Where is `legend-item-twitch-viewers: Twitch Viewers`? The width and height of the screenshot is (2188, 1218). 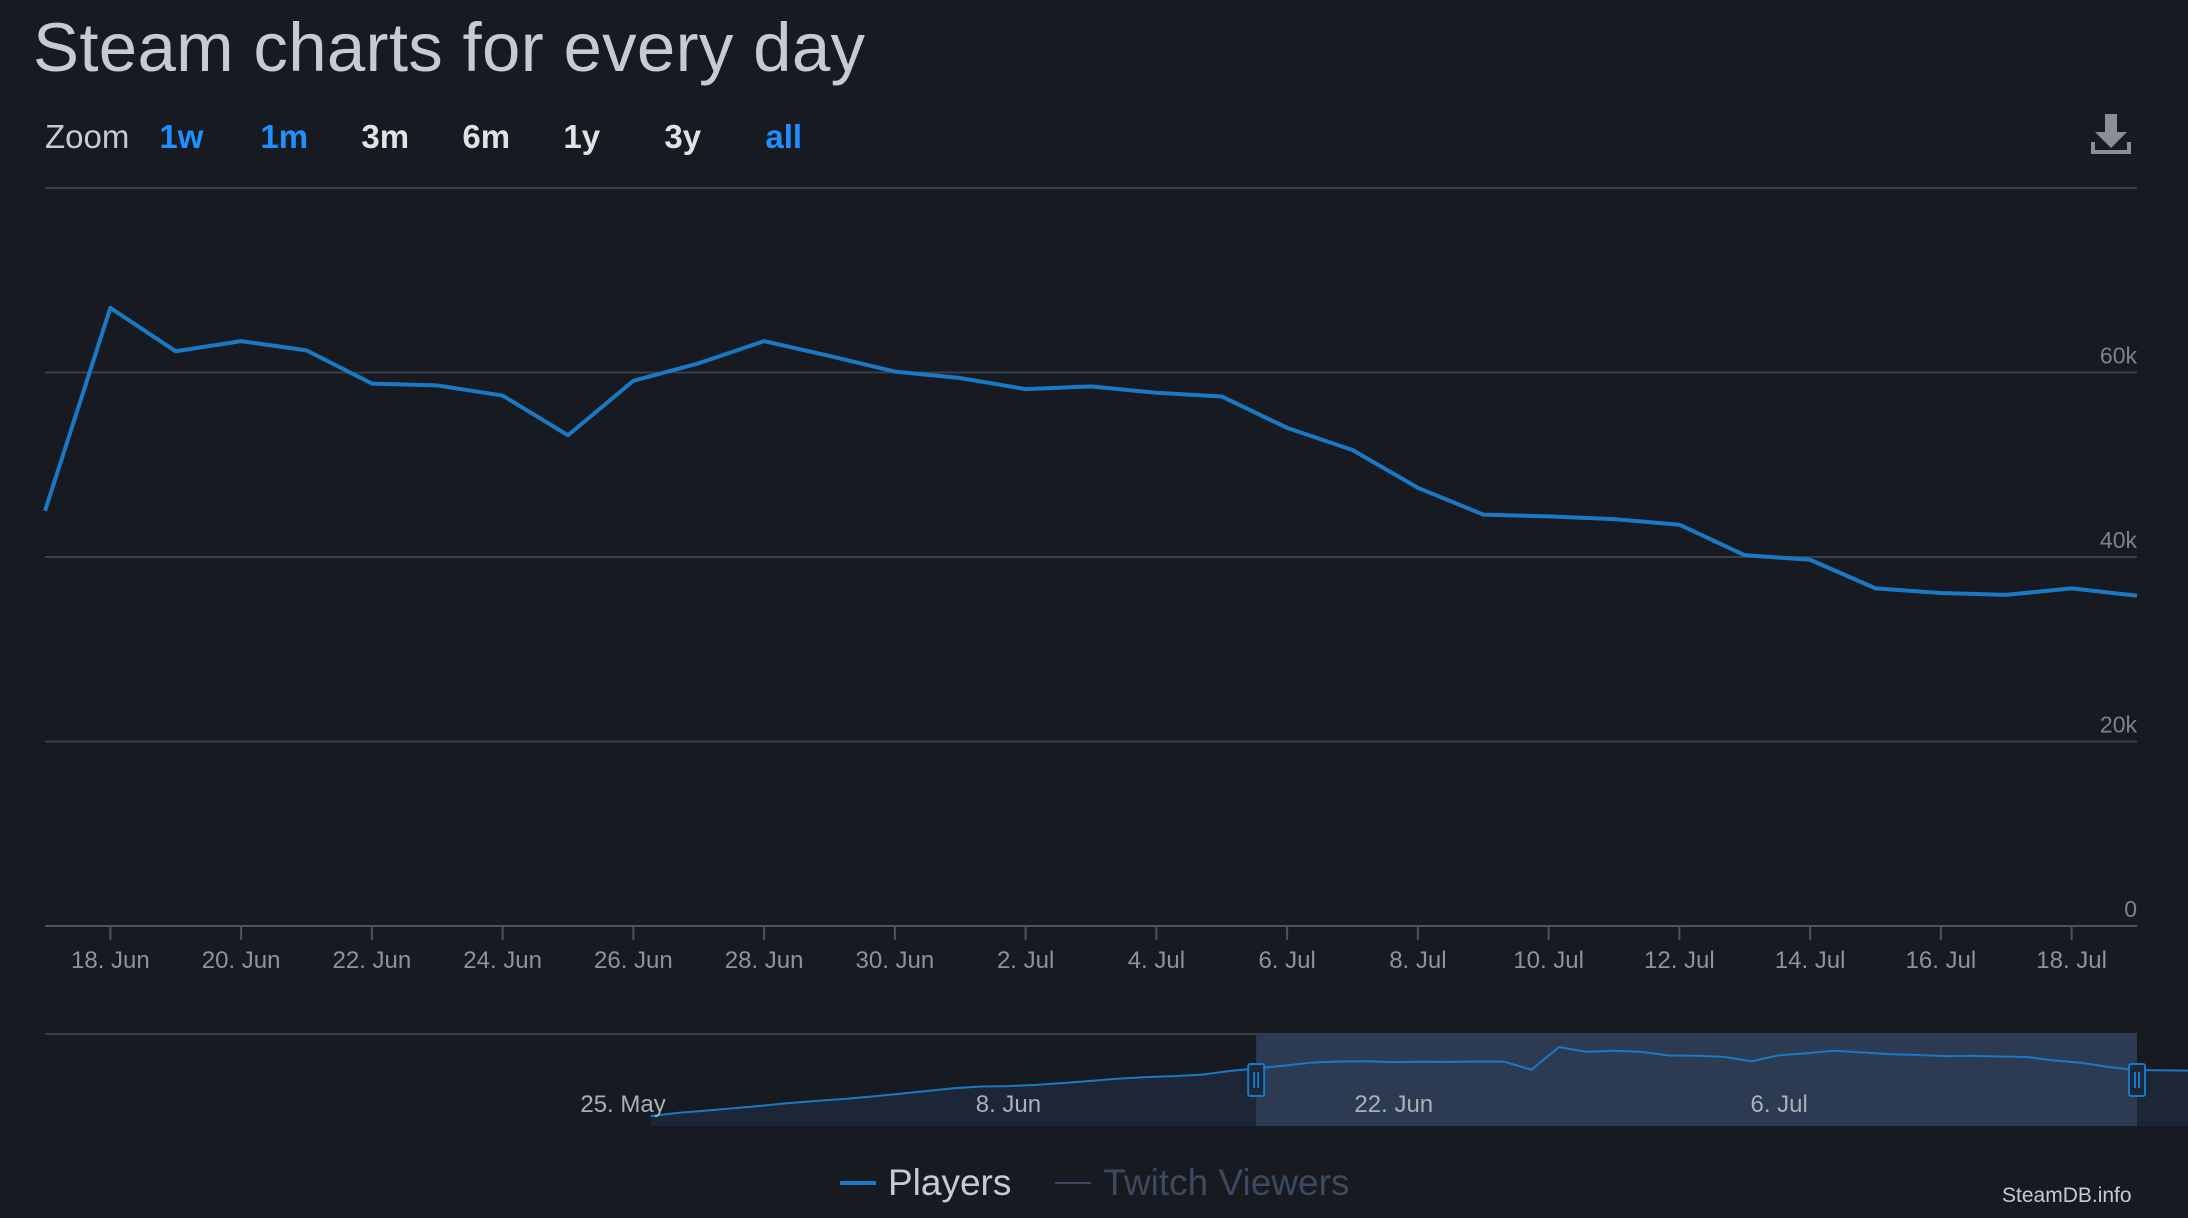 legend-item-twitch-viewers: Twitch Viewers is located at coordinates (1202, 1183).